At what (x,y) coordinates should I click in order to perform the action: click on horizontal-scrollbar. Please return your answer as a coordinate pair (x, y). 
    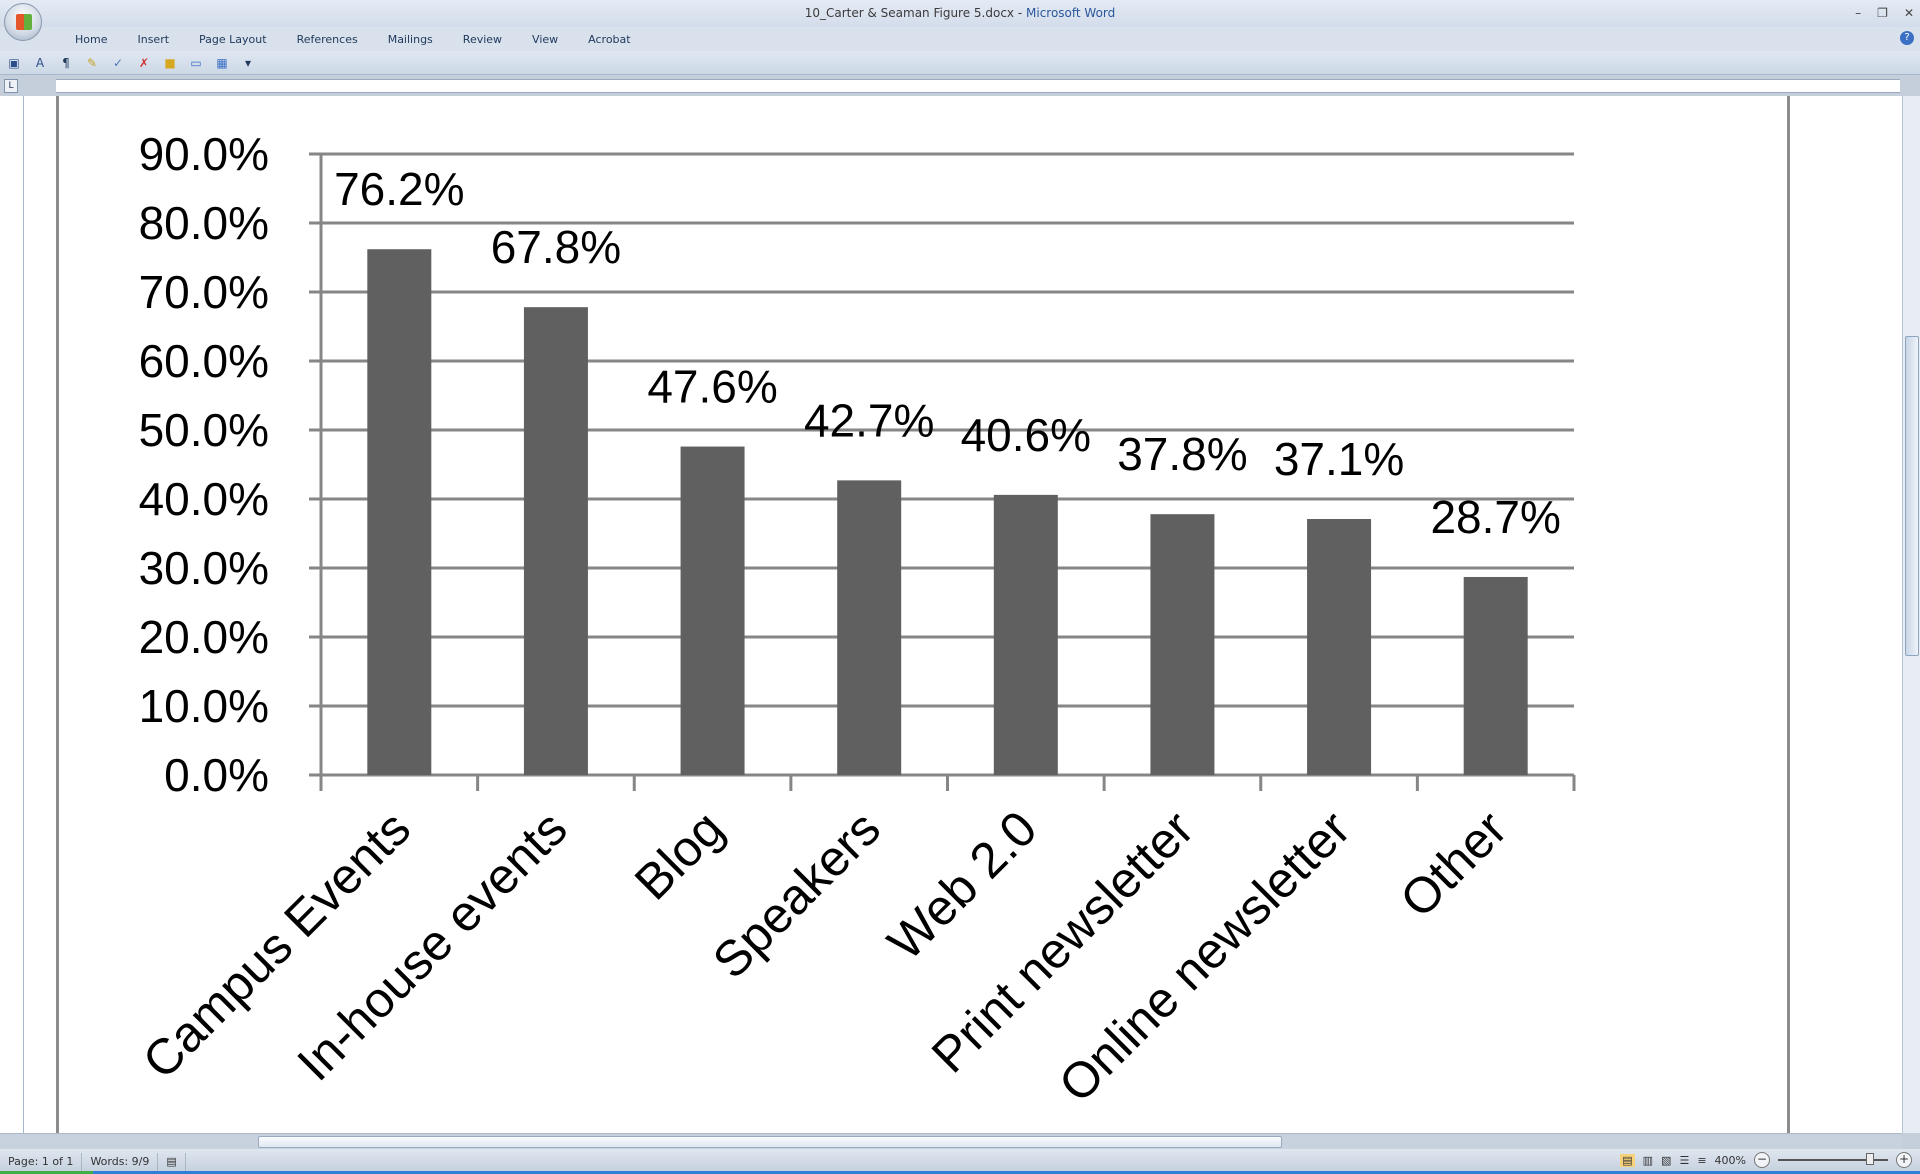
    Looking at the image, I should click on (951, 1141).